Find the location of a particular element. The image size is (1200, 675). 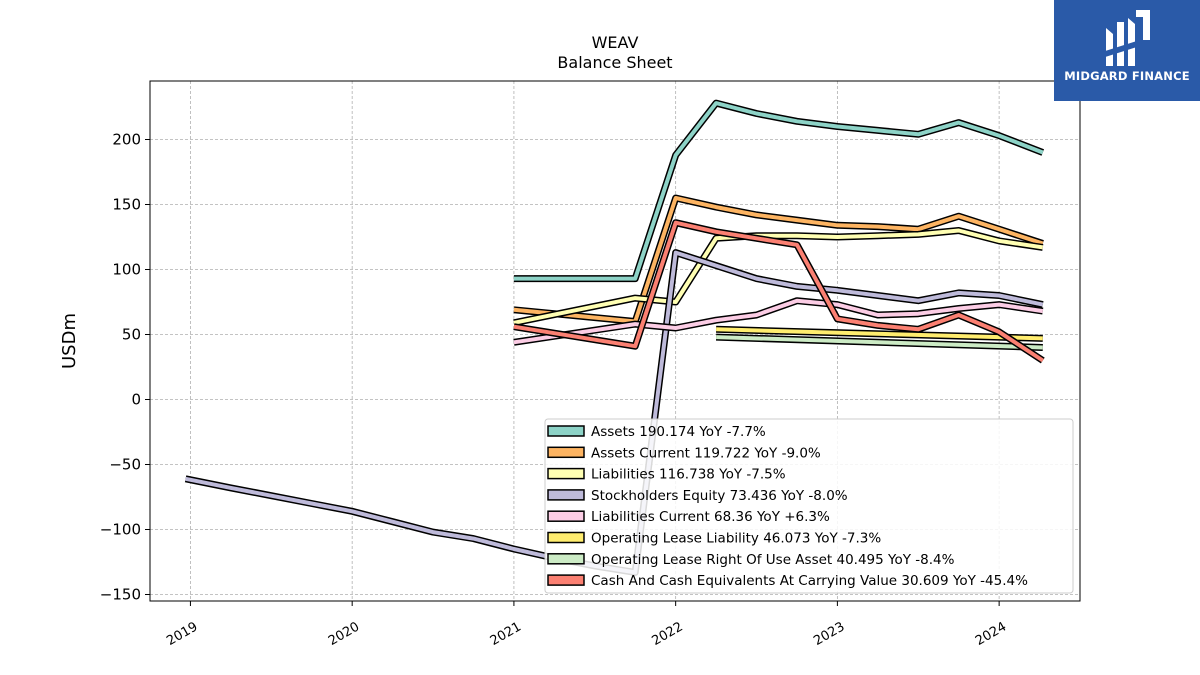

legend-label: Liabilities 116.738 YoY -7.5% is located at coordinates (688, 475).